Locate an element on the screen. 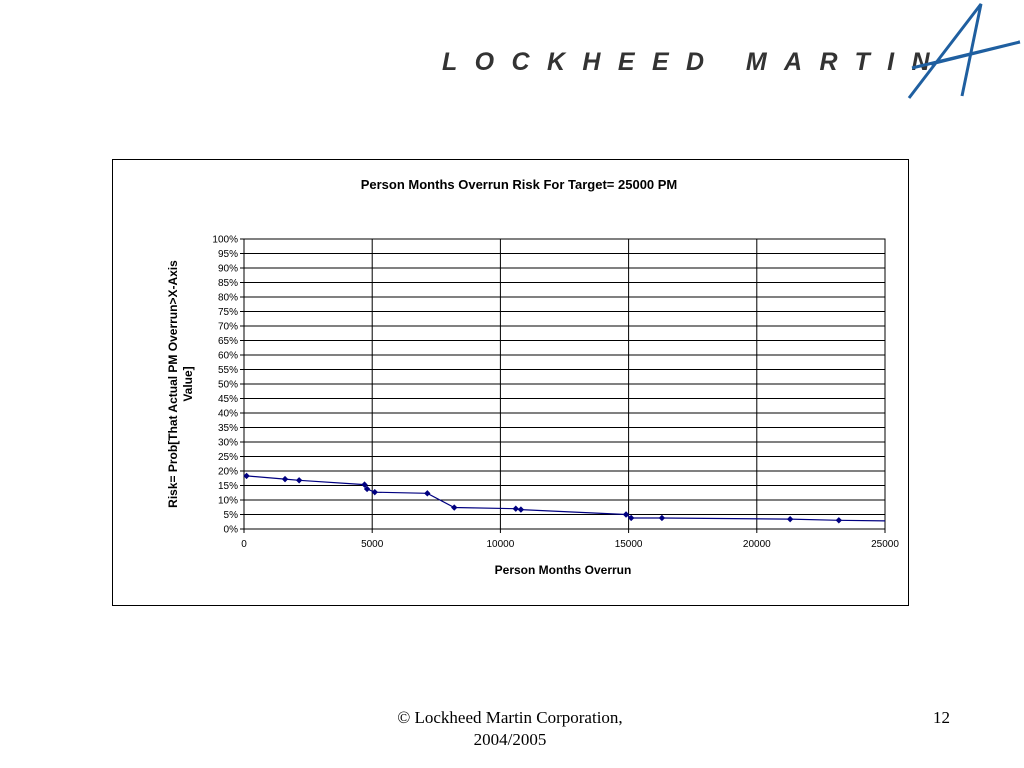 The height and width of the screenshot is (768, 1024). y-tick-label: 30% is located at coordinates (228, 443).